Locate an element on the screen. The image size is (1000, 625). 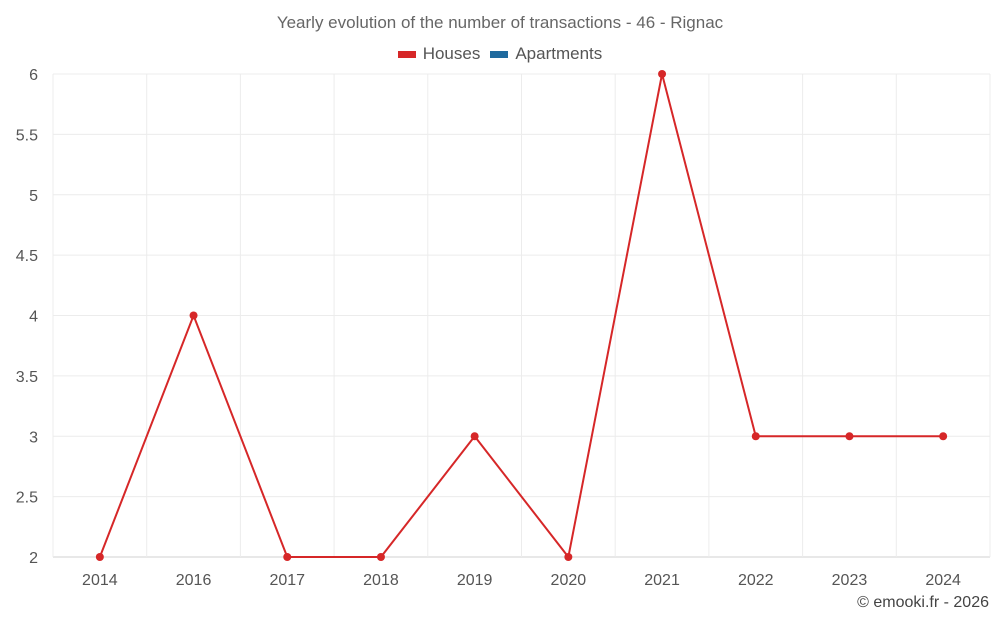
legend-item-apartments: Apartments is located at coordinates (546, 54).